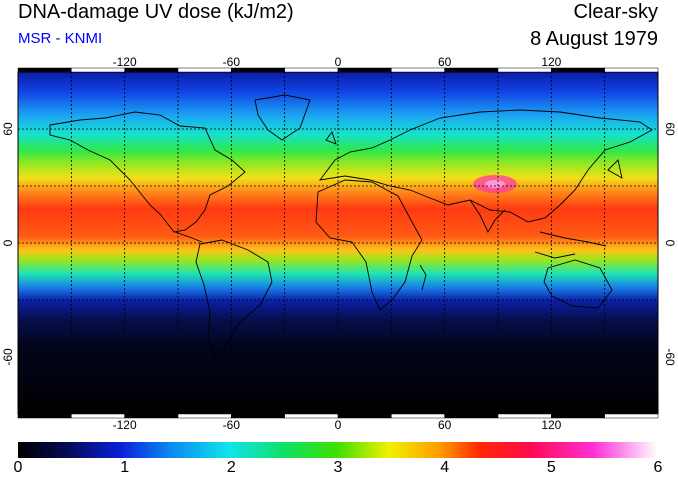 The height and width of the screenshot is (480, 678). Describe the element at coordinates (615, 12) in the screenshot. I see `sky-condition-label: Clear-sky` at that location.